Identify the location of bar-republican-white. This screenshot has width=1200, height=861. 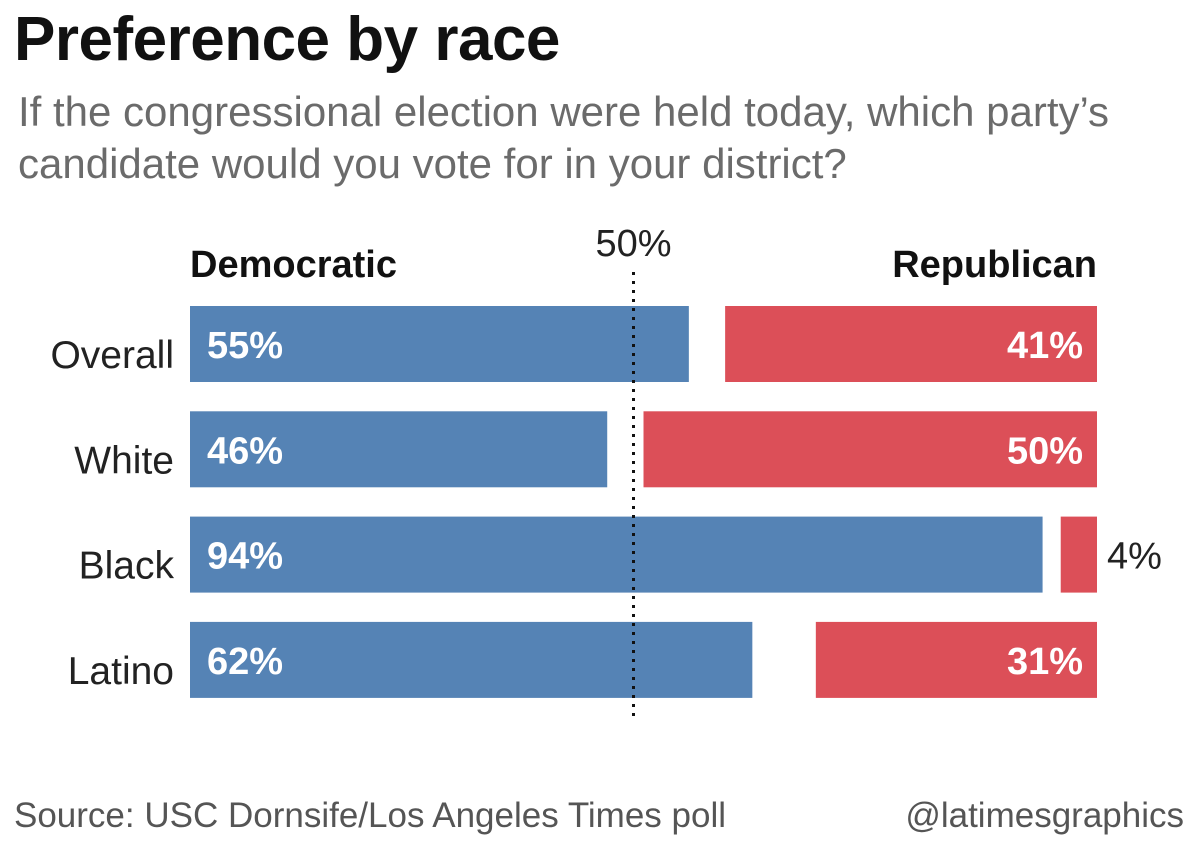
(870, 449).